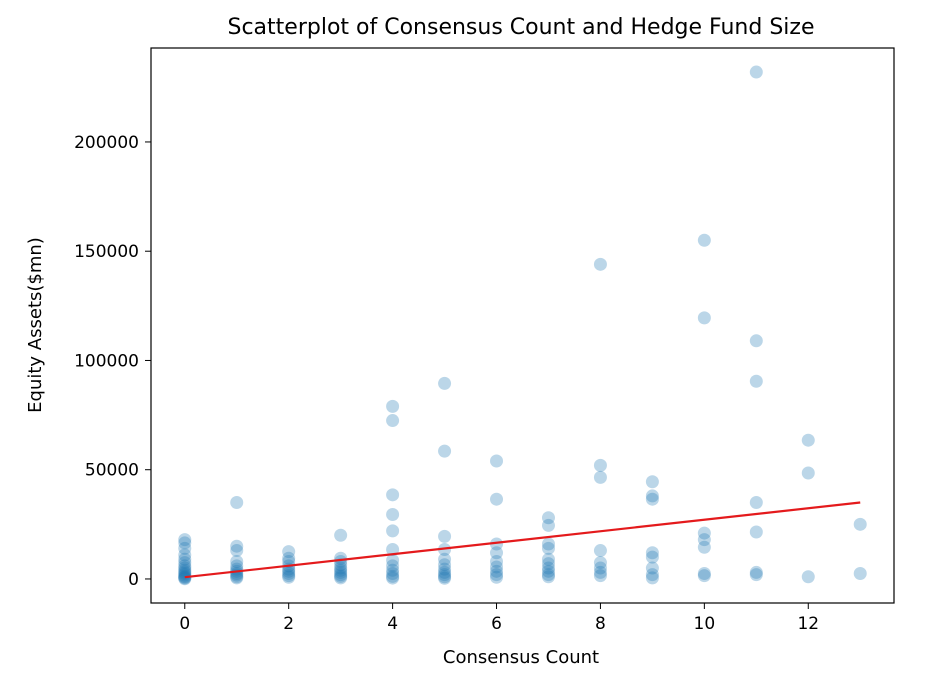 The image size is (938, 694). I want to click on x-tick-label: 4, so click(392, 624).